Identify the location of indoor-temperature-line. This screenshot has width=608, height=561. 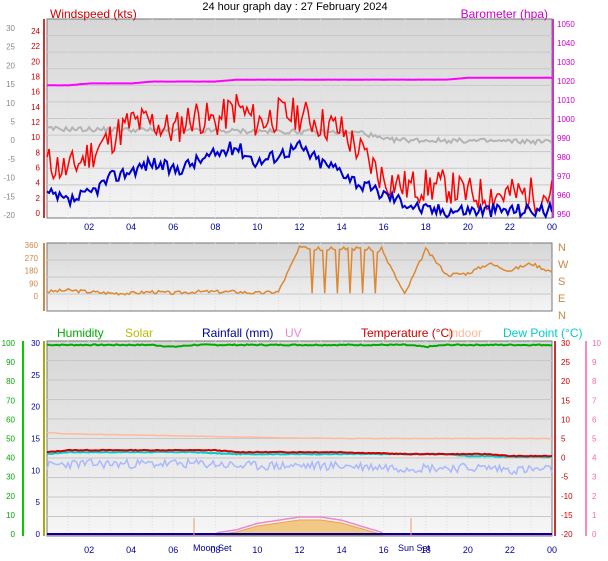
(299, 435).